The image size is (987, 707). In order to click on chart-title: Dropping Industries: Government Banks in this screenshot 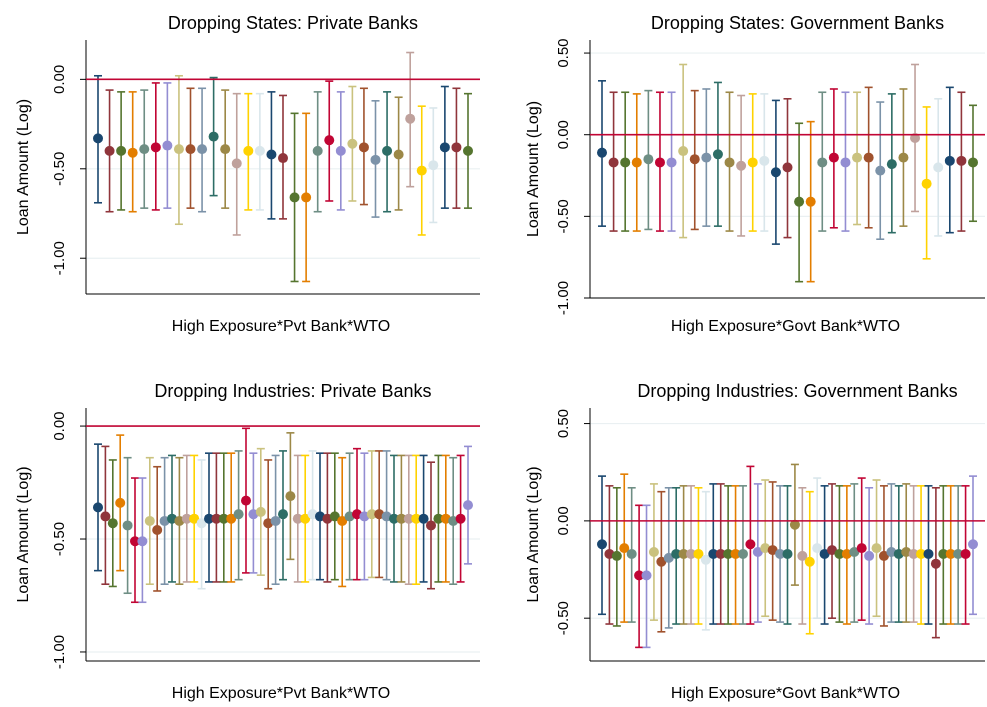, I will do `click(797, 391)`.